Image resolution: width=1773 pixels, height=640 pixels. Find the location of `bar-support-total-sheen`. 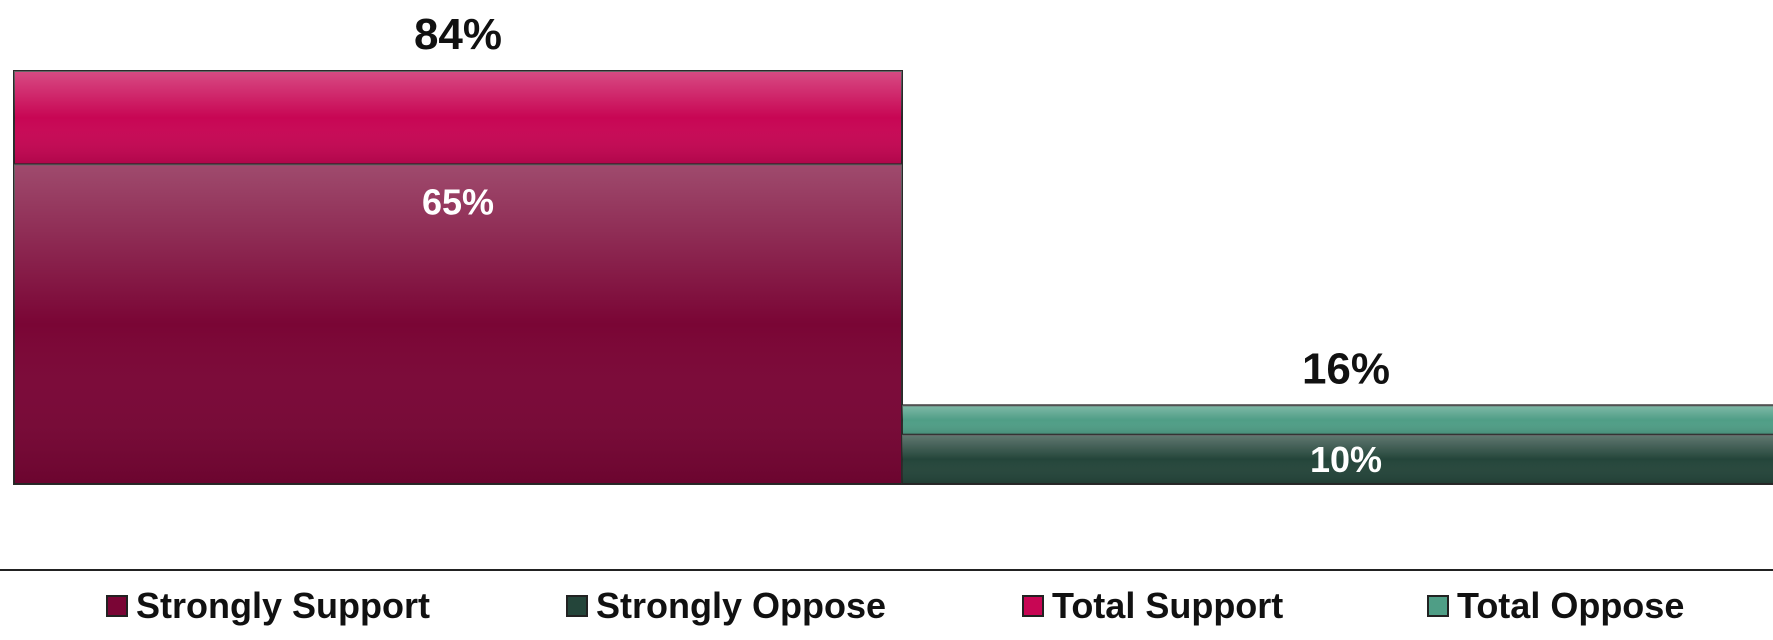

bar-support-total-sheen is located at coordinates (458, 118).